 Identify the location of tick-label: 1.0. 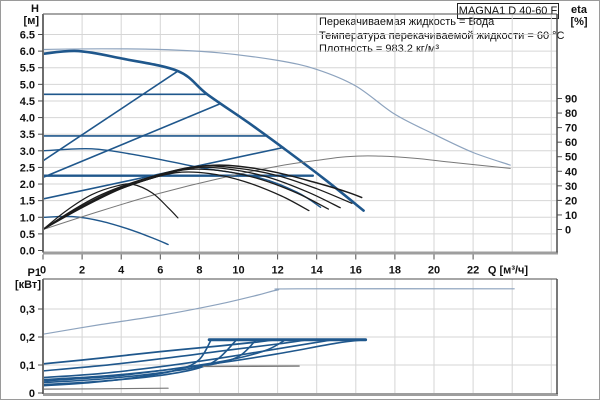
(27, 218).